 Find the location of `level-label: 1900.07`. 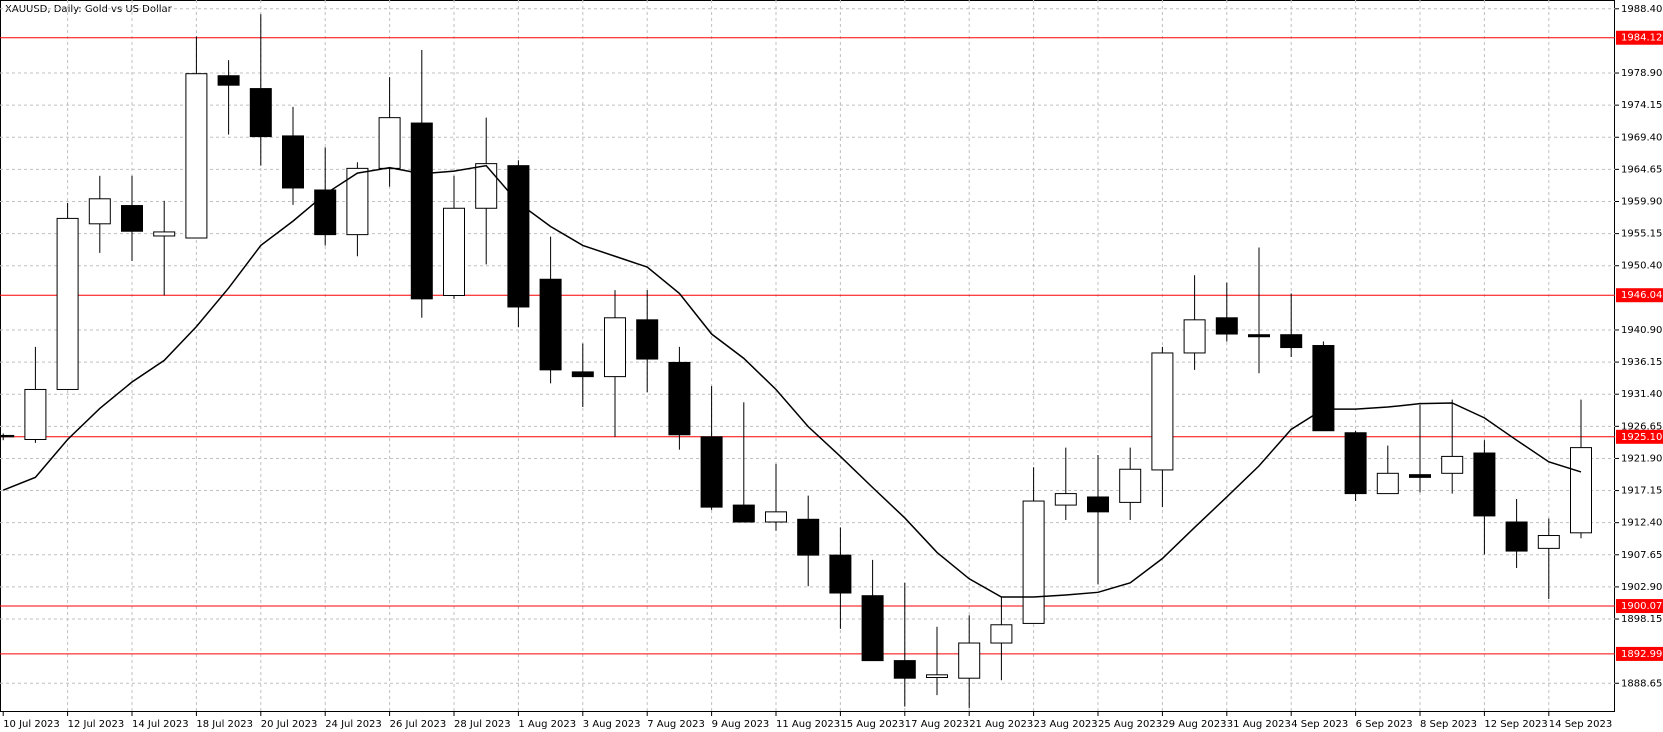

level-label: 1900.07 is located at coordinates (1641, 606).